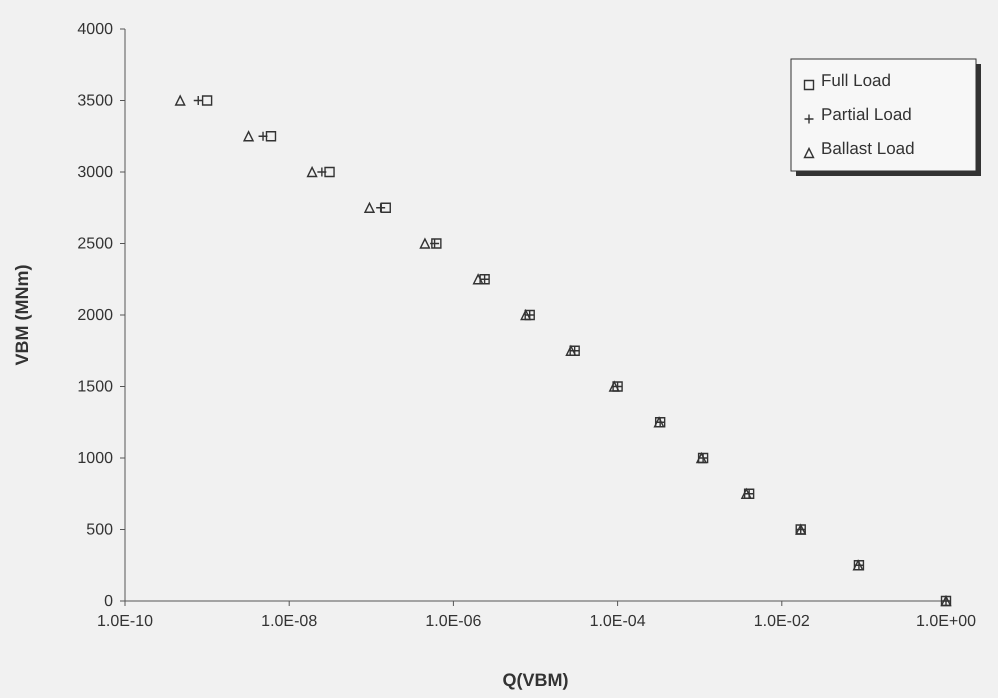 This screenshot has height=698, width=998. I want to click on y-tick-label: 2000, so click(95, 315).